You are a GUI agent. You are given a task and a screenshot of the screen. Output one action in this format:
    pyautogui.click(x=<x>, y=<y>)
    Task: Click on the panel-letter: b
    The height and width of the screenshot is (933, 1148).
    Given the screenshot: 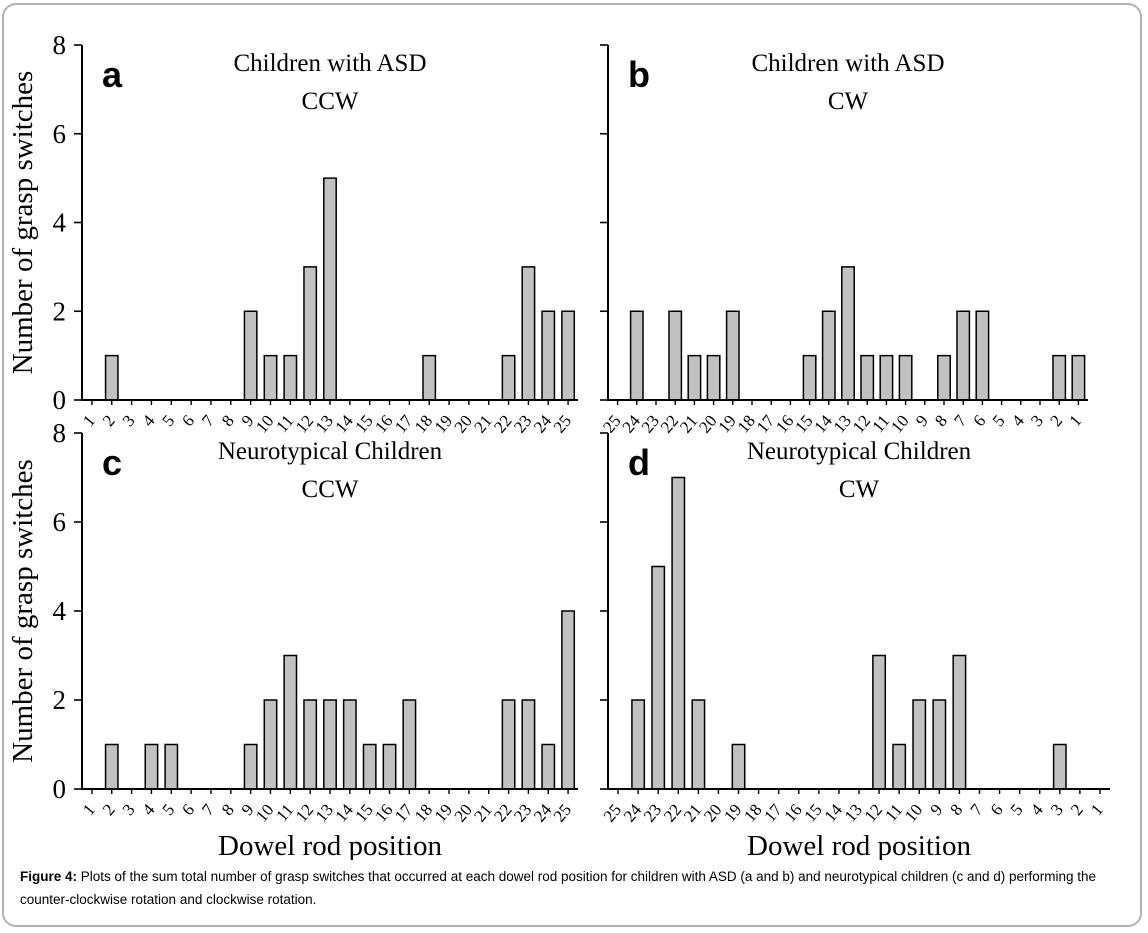 What is the action you would take?
    pyautogui.click(x=639, y=74)
    